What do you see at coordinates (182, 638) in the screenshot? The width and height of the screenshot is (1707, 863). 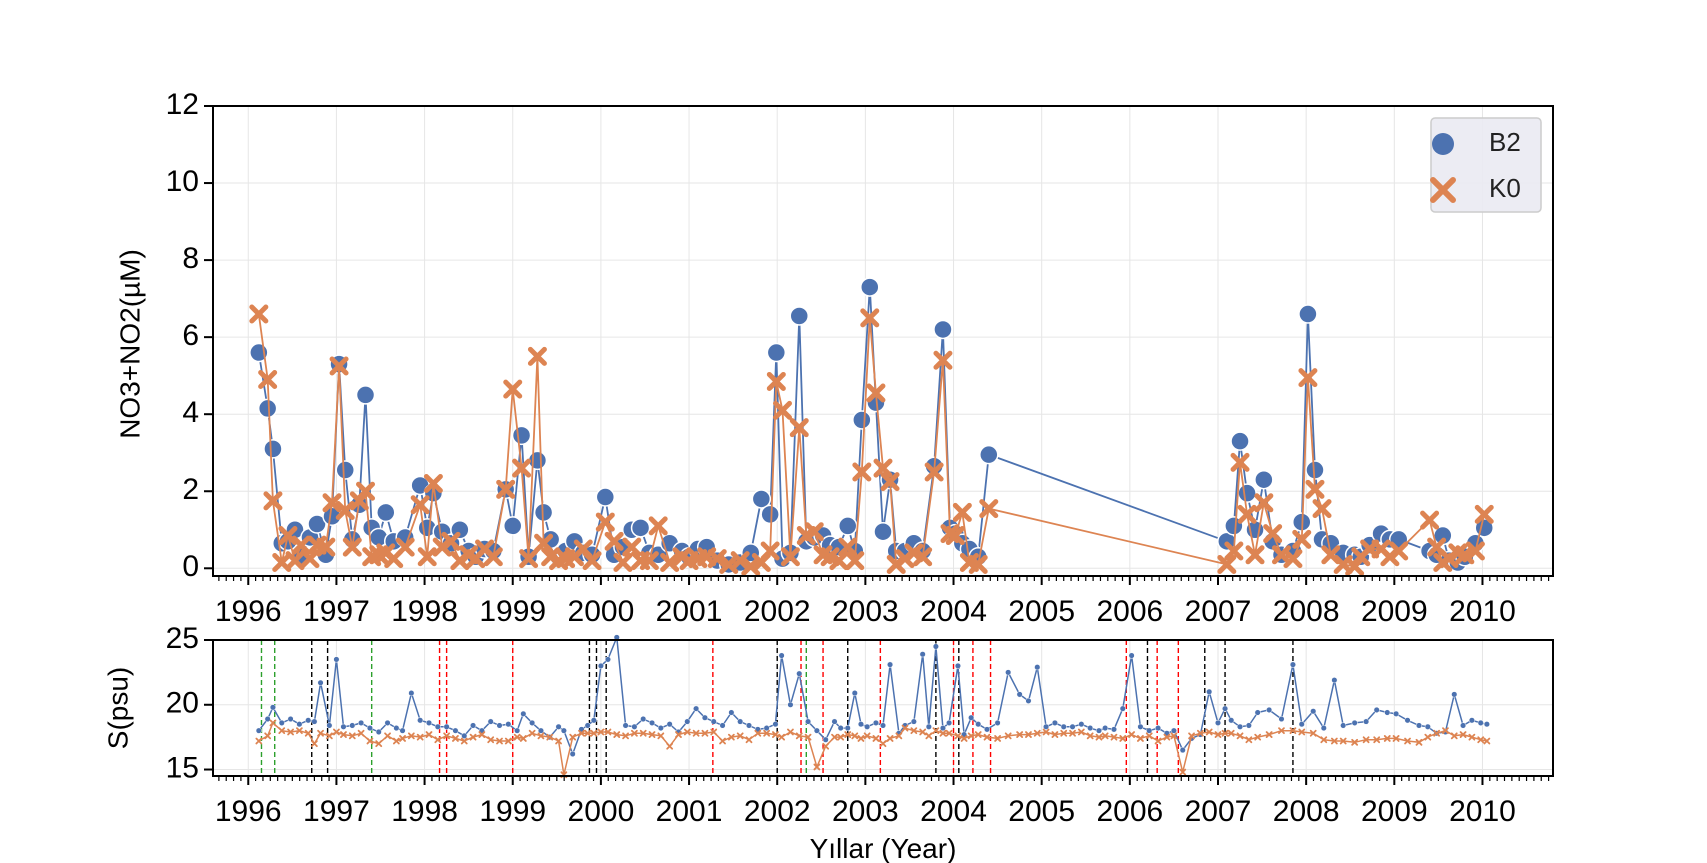 I see `salinity-ytick-label-2: 25` at bounding box center [182, 638].